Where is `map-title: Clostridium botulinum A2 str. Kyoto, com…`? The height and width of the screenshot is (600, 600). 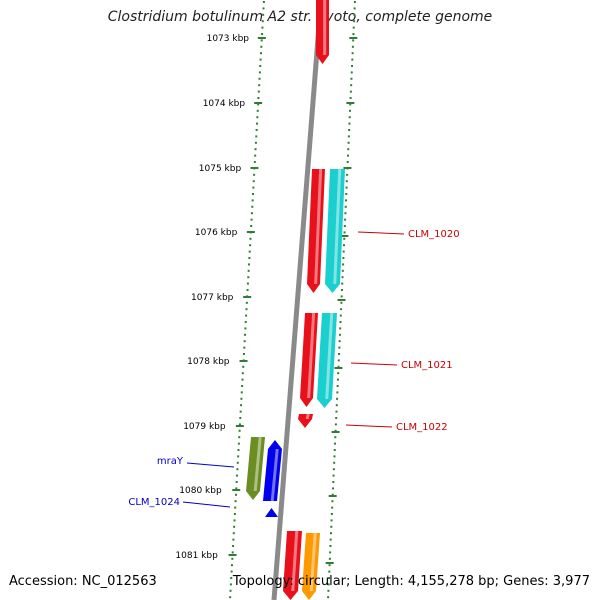
map-title: Clostridium botulinum A2 str. Kyoto, com… is located at coordinates (300, 17).